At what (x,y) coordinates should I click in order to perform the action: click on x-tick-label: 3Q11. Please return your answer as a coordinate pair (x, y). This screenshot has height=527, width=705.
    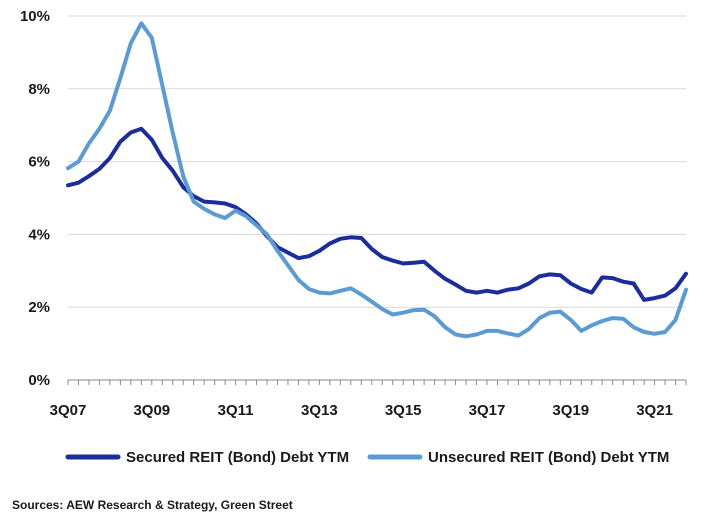
    Looking at the image, I should click on (236, 410).